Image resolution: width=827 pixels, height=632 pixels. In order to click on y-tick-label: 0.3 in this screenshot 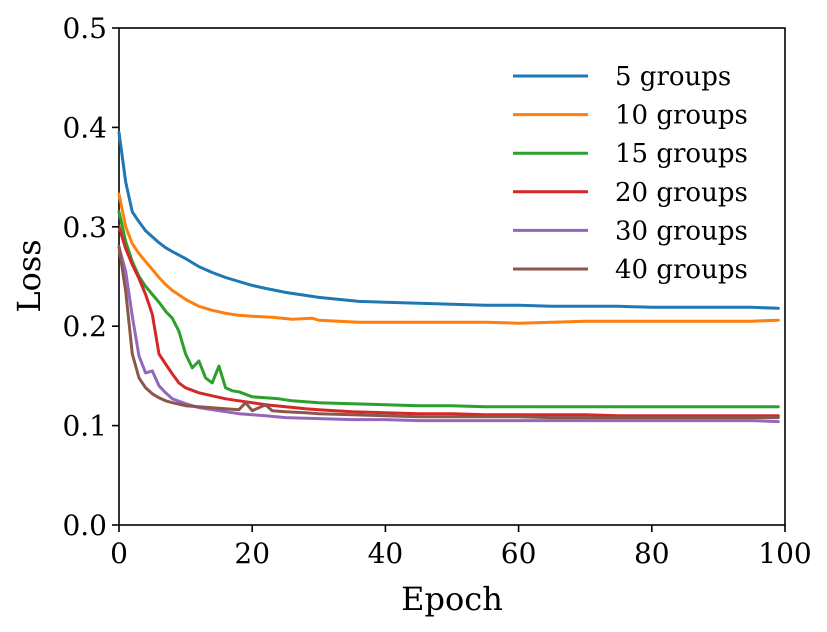, I will do `click(84, 227)`.